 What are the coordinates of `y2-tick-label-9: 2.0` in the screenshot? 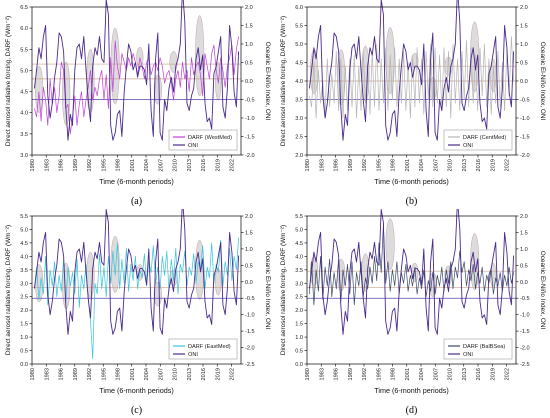 It's located at (524, 217).